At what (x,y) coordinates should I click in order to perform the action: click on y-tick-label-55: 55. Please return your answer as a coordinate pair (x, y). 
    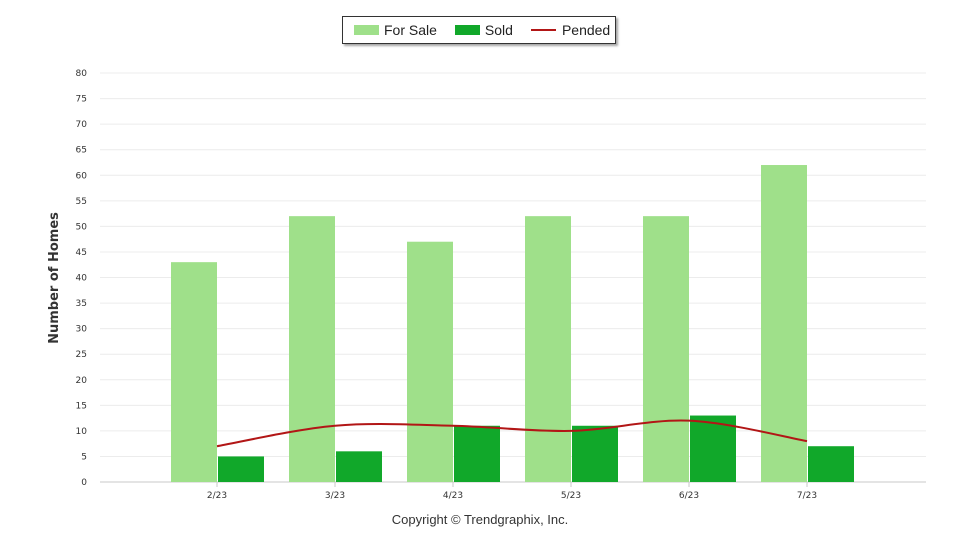
    Looking at the image, I should click on (81, 202).